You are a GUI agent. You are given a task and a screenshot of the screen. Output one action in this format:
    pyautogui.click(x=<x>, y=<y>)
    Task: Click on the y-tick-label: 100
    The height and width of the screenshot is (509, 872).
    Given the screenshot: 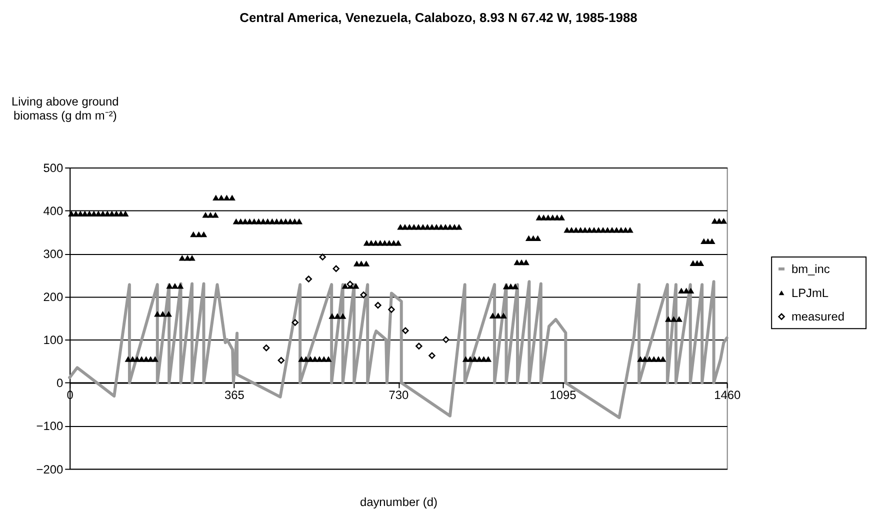 What is the action you would take?
    pyautogui.click(x=53, y=340)
    